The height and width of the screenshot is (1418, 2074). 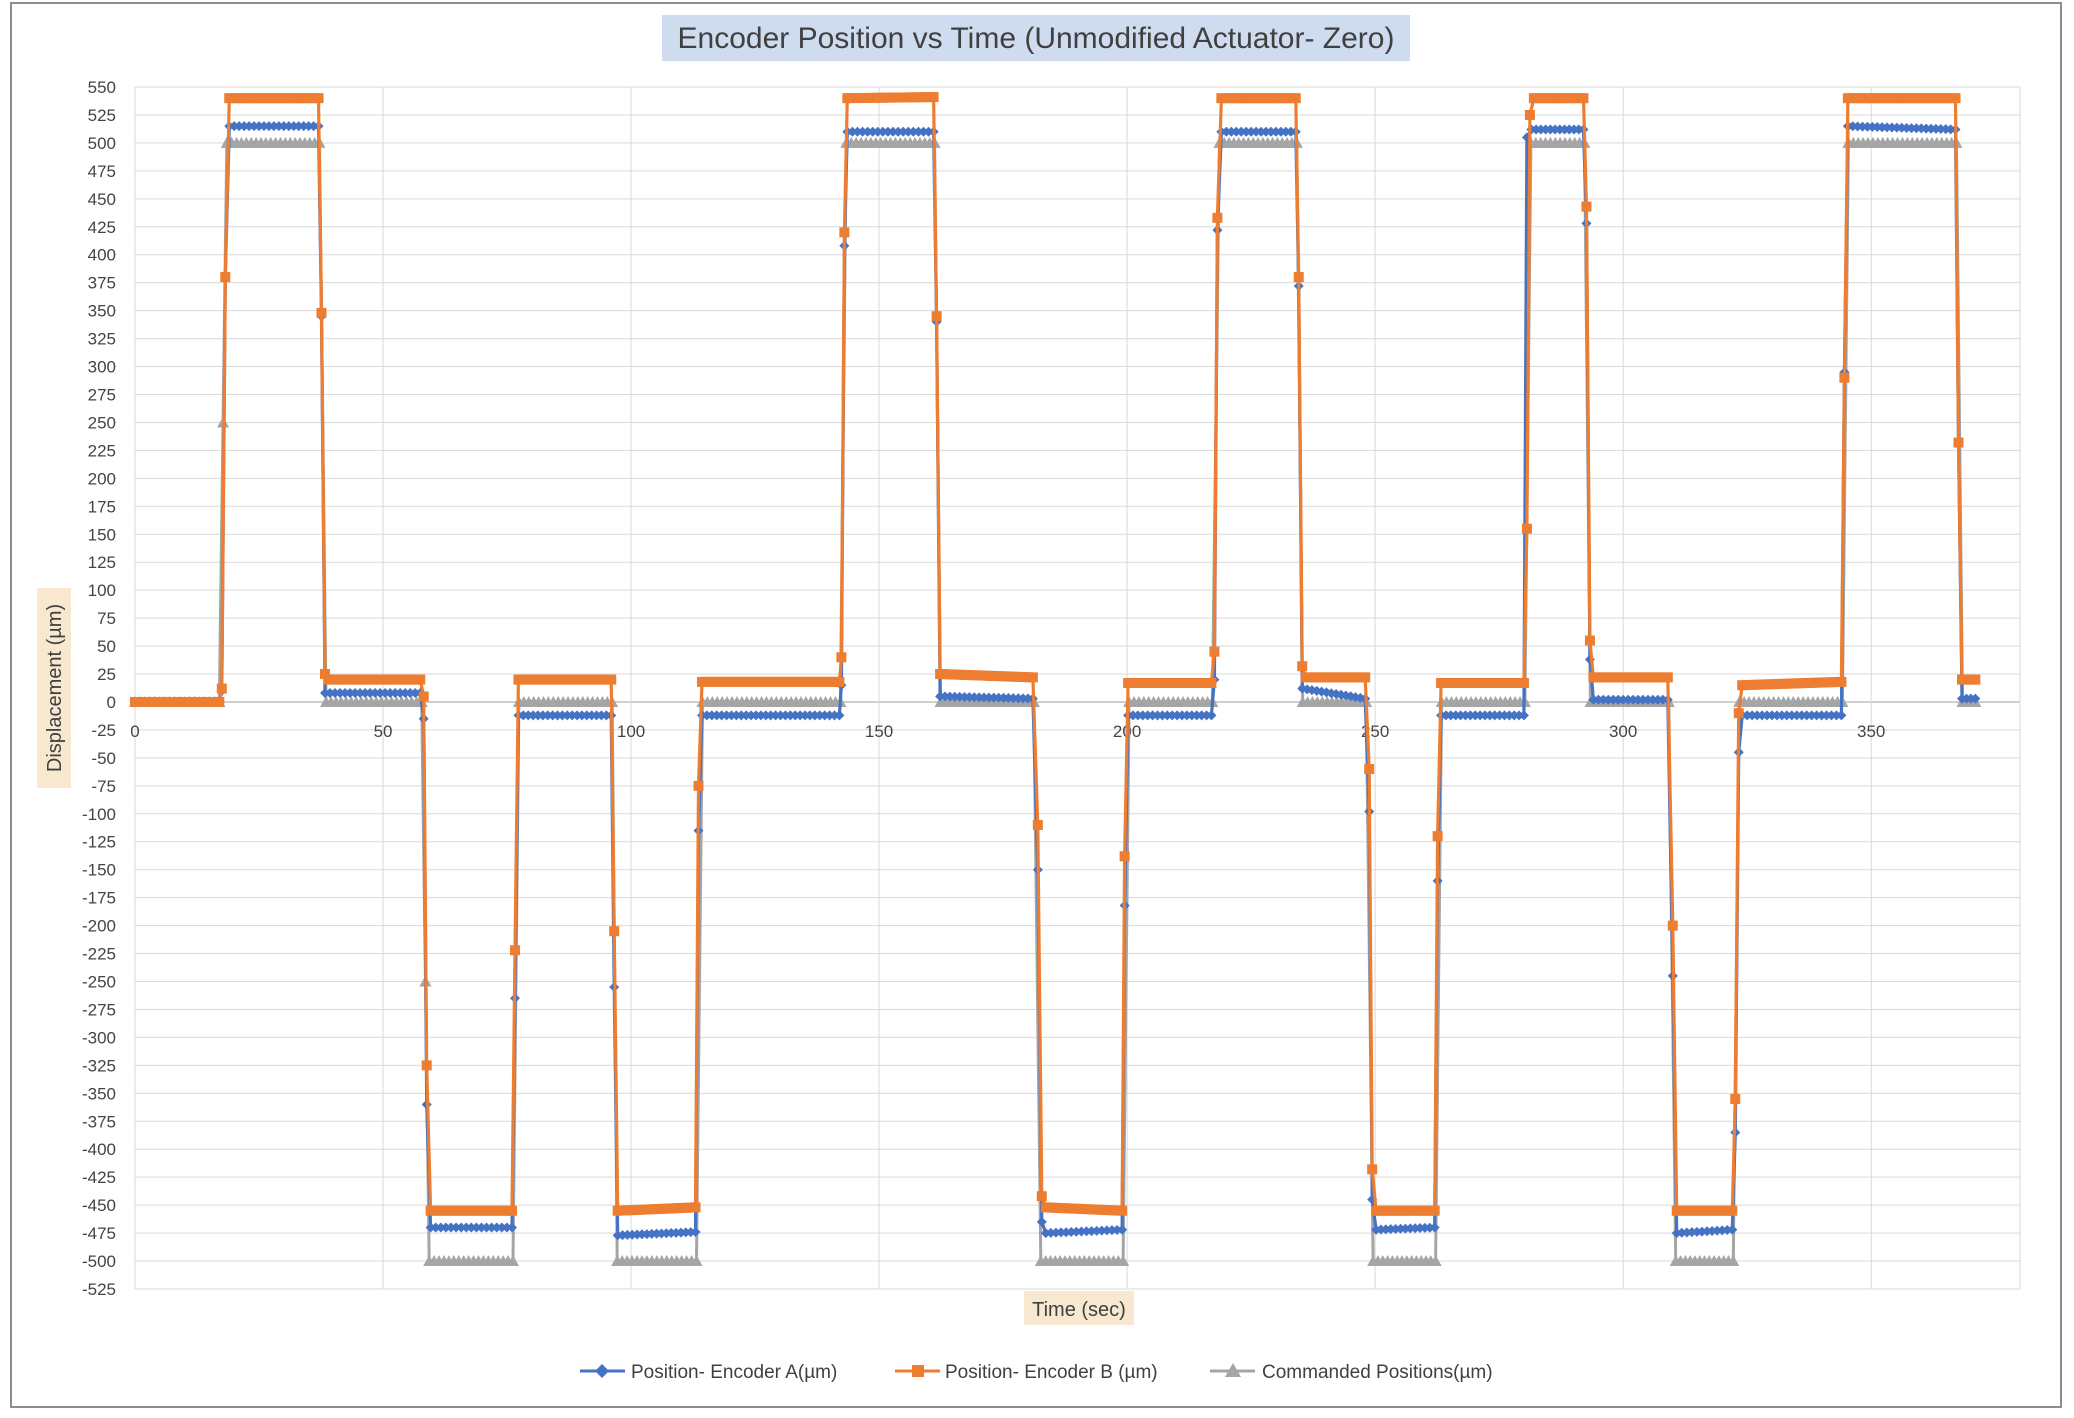 I want to click on legend-label-encoder-b: Position- Encoder B (µm), so click(x=1051, y=1372).